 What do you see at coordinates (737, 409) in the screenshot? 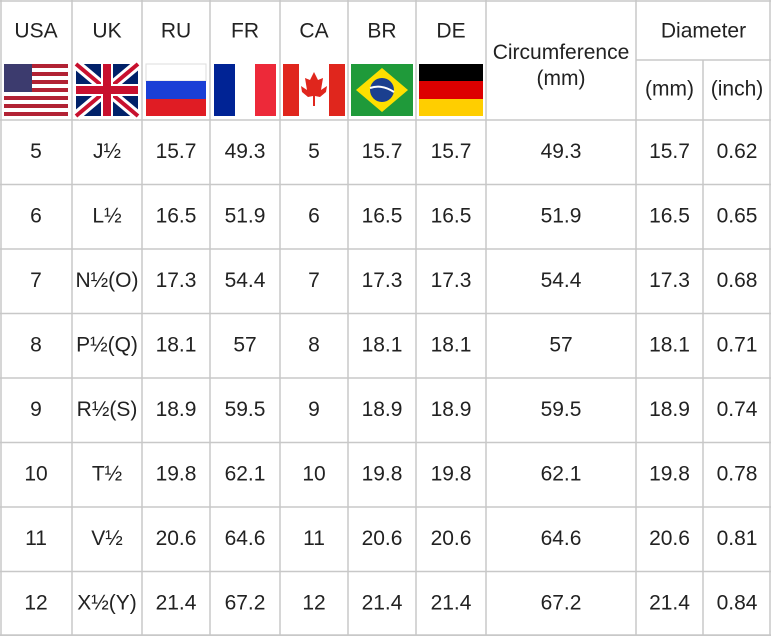
I see `table-cell: 0.74` at bounding box center [737, 409].